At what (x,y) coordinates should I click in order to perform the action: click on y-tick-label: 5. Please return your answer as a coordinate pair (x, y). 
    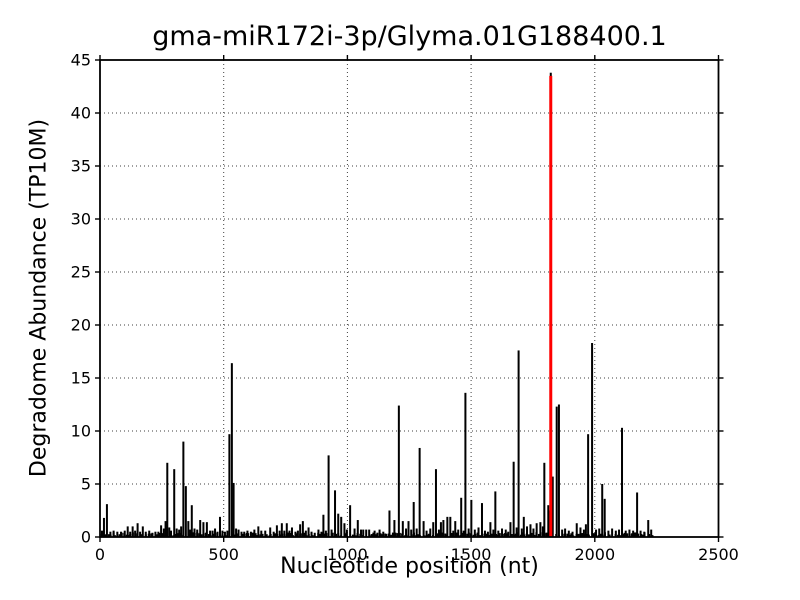
    Looking at the image, I should click on (86, 484).